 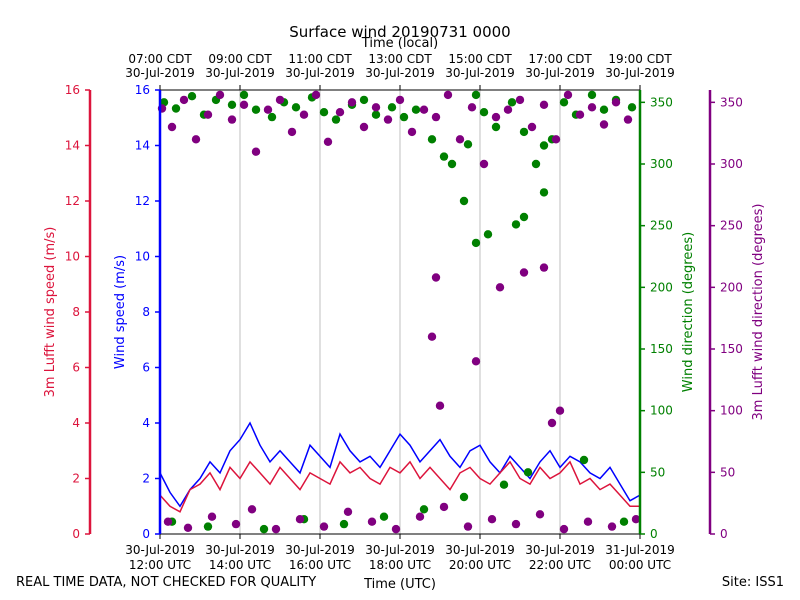 I want to click on lufft-speed-axis-tick-label: 2, so click(x=76, y=479).